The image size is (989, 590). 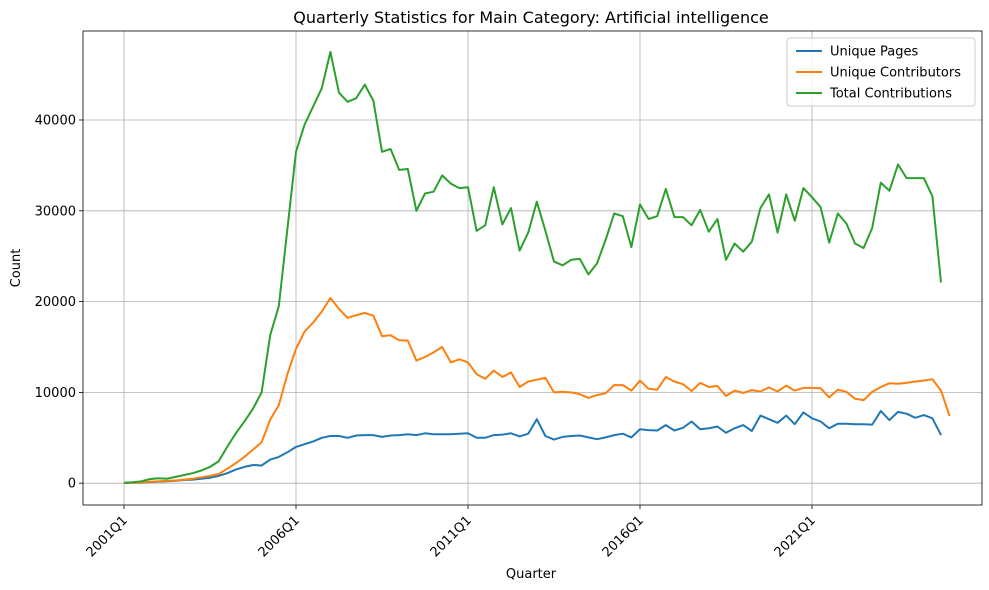 I want to click on legend-entry: Unique Pages, so click(x=874, y=52).